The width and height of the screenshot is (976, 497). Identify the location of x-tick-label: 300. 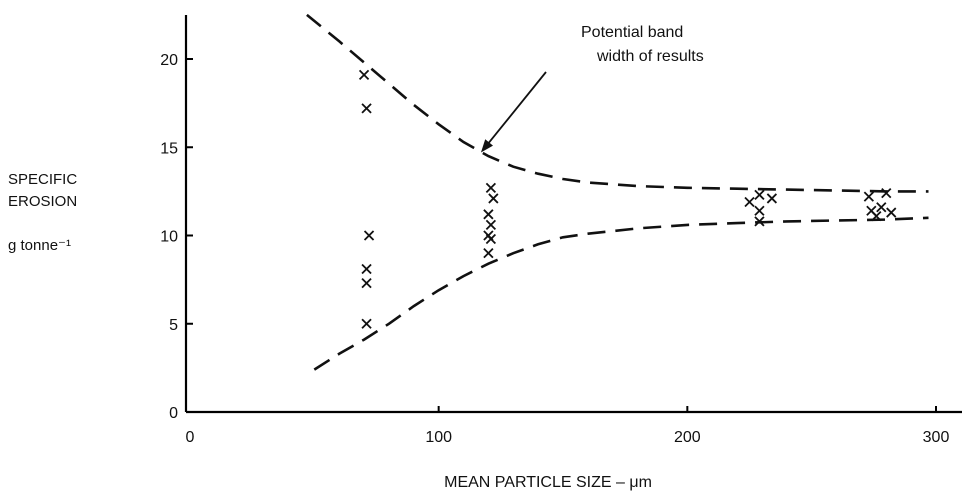
(936, 437).